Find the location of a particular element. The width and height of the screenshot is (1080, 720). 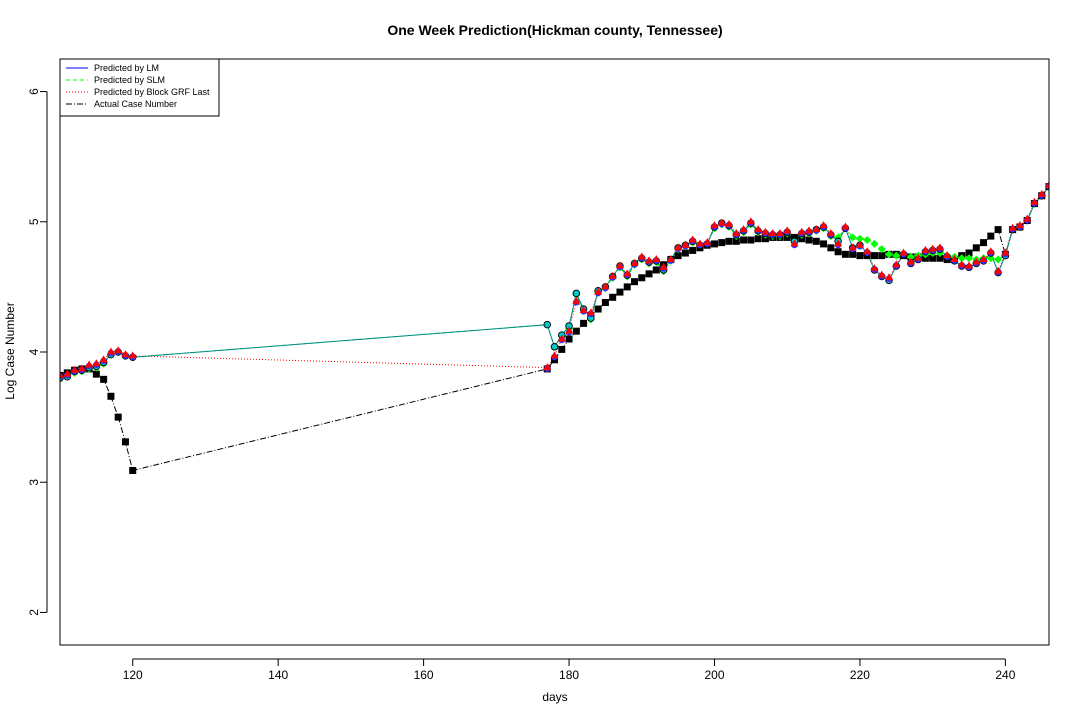

x-tick-label: 200 is located at coordinates (714, 675).